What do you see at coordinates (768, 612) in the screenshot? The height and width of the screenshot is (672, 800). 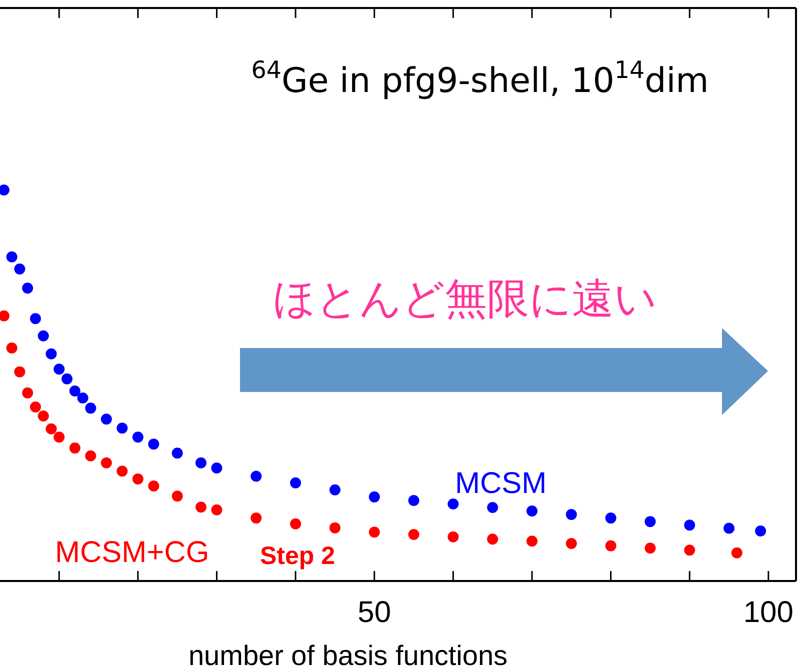 I see `x-tick-label: 100` at bounding box center [768, 612].